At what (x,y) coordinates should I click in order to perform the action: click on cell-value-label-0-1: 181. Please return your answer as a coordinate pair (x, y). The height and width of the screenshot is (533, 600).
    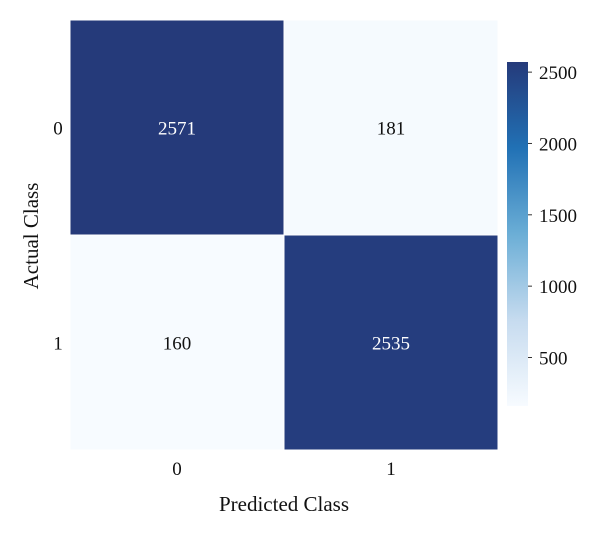
    Looking at the image, I should click on (391, 129).